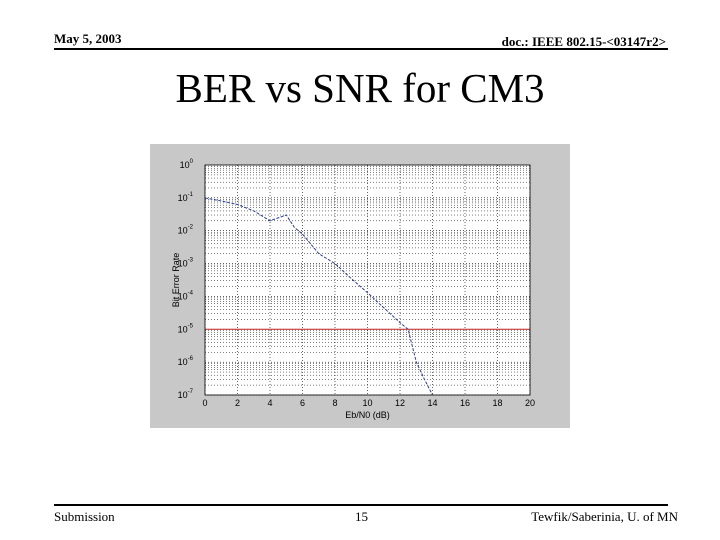  What do you see at coordinates (432, 403) in the screenshot?
I see `x-tick-label: 14` at bounding box center [432, 403].